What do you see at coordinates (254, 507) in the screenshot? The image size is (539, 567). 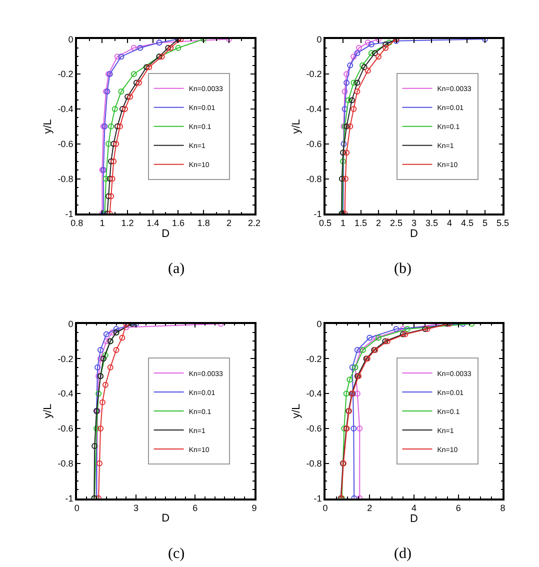 I see `x-tick-label: 9` at bounding box center [254, 507].